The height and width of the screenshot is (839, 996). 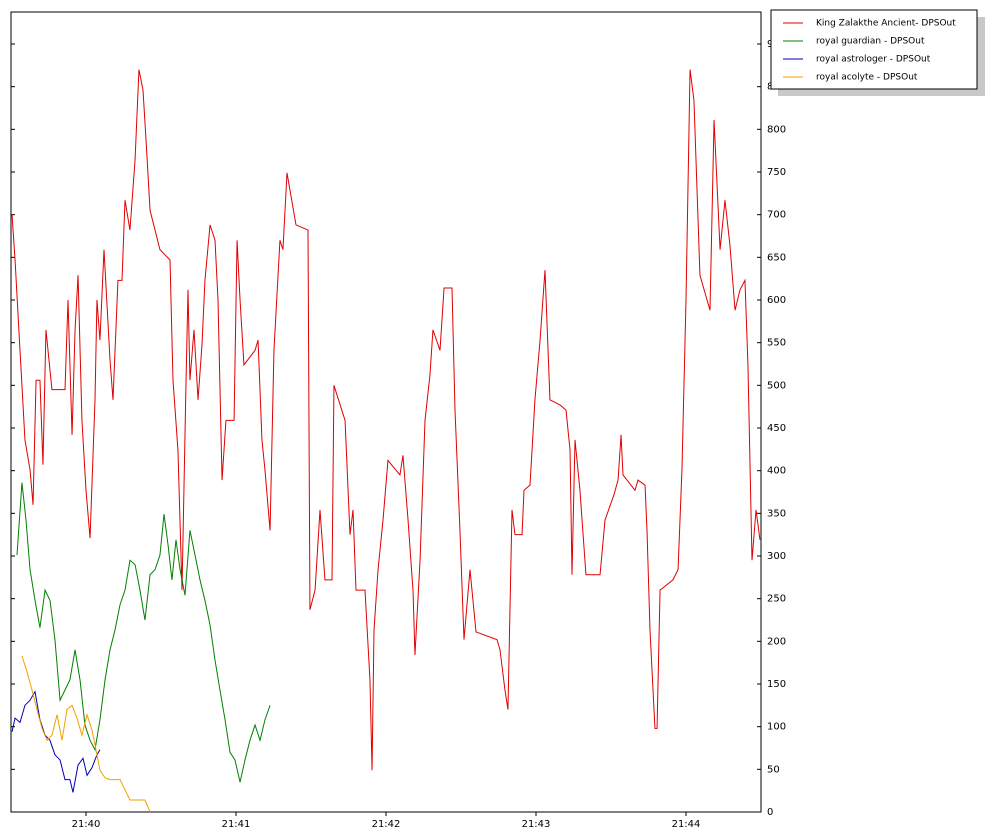 I want to click on y-tick-label: 450, so click(x=776, y=428).